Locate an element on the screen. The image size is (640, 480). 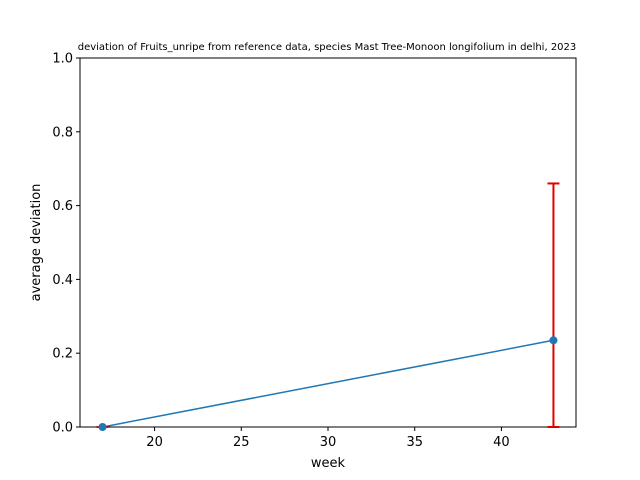
series-line is located at coordinates (328, 383).